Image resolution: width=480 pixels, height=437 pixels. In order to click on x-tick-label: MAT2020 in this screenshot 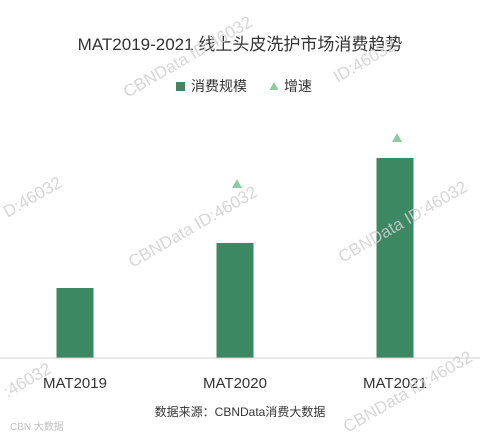, I will do `click(235, 383)`.